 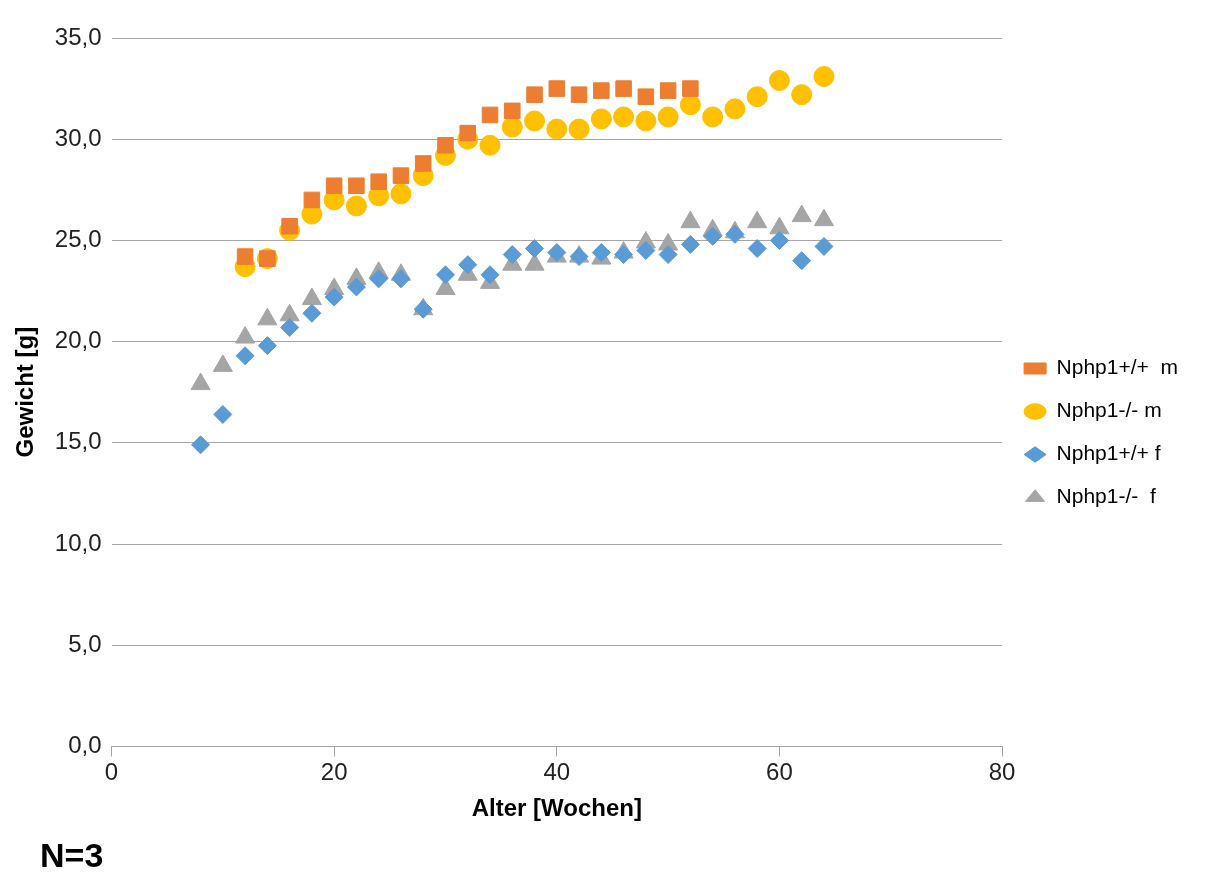 I want to click on legend-label: Nphp1-/- m, so click(x=1109, y=410).